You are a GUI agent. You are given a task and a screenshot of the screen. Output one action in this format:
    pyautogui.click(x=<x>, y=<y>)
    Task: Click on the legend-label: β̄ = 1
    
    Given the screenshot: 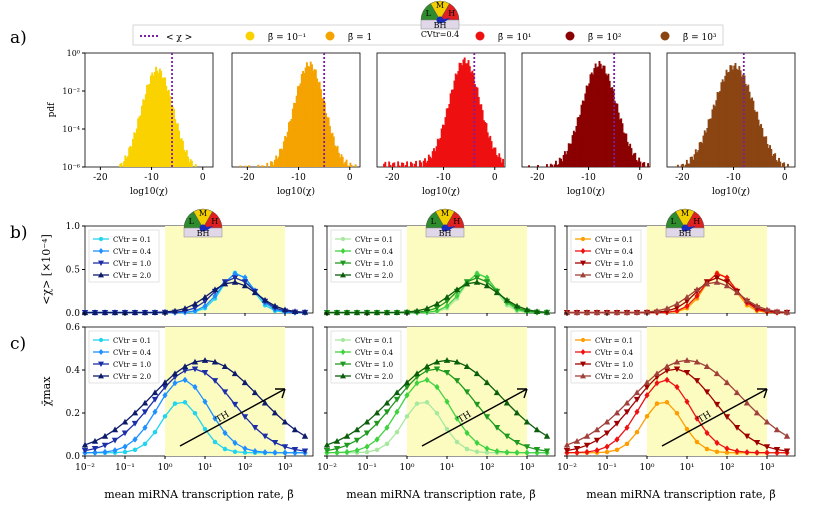 What is the action you would take?
    pyautogui.click(x=360, y=38)
    